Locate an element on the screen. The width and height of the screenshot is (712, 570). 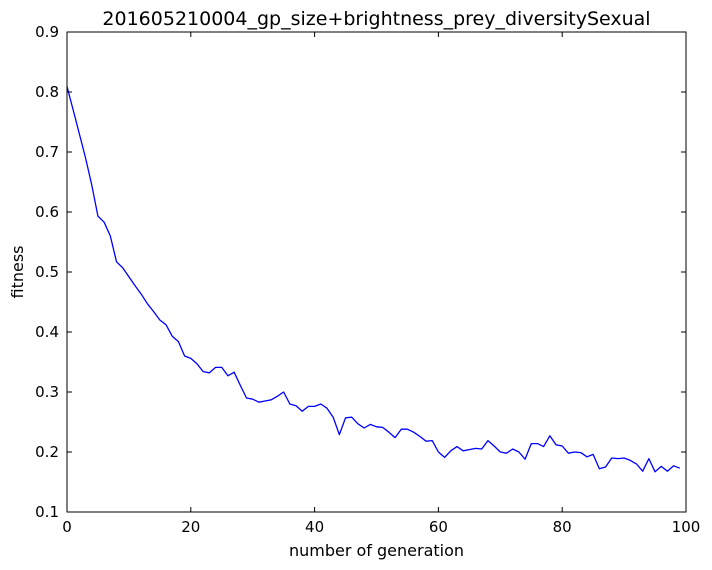
x-tick-label: 60 is located at coordinates (438, 527).